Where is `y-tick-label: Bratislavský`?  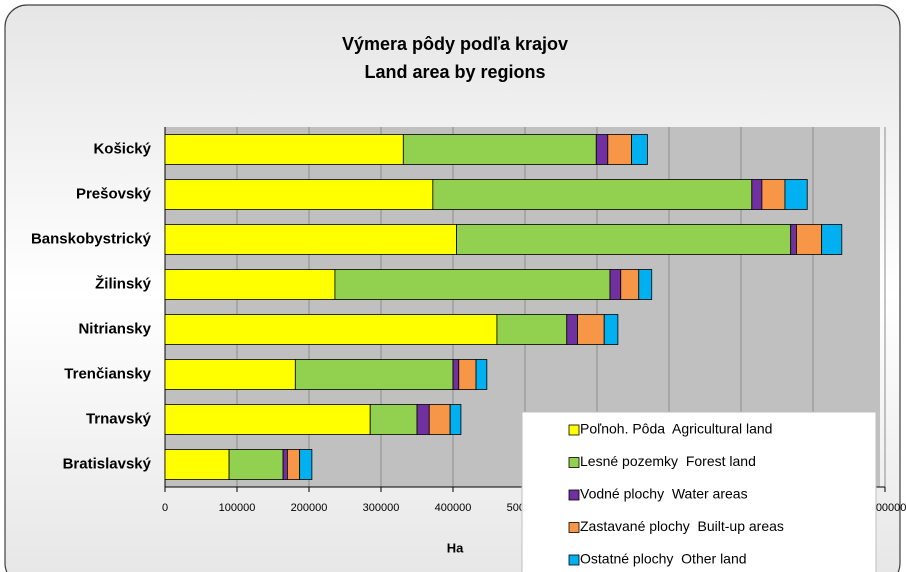
y-tick-label: Bratislavský is located at coordinates (107, 463).